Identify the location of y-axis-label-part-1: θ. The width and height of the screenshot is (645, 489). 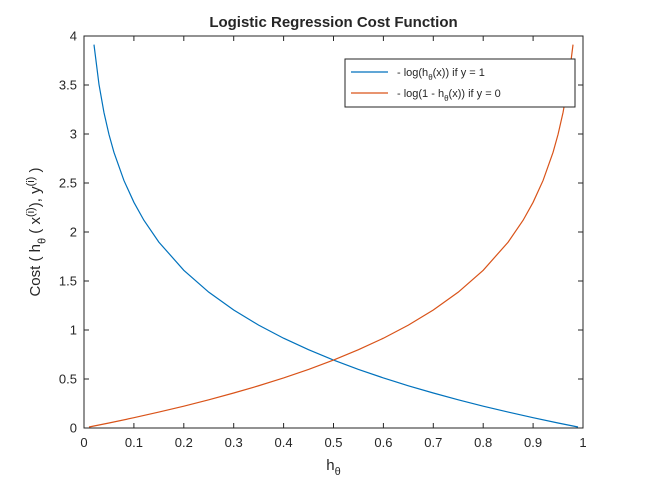
(42, 241).